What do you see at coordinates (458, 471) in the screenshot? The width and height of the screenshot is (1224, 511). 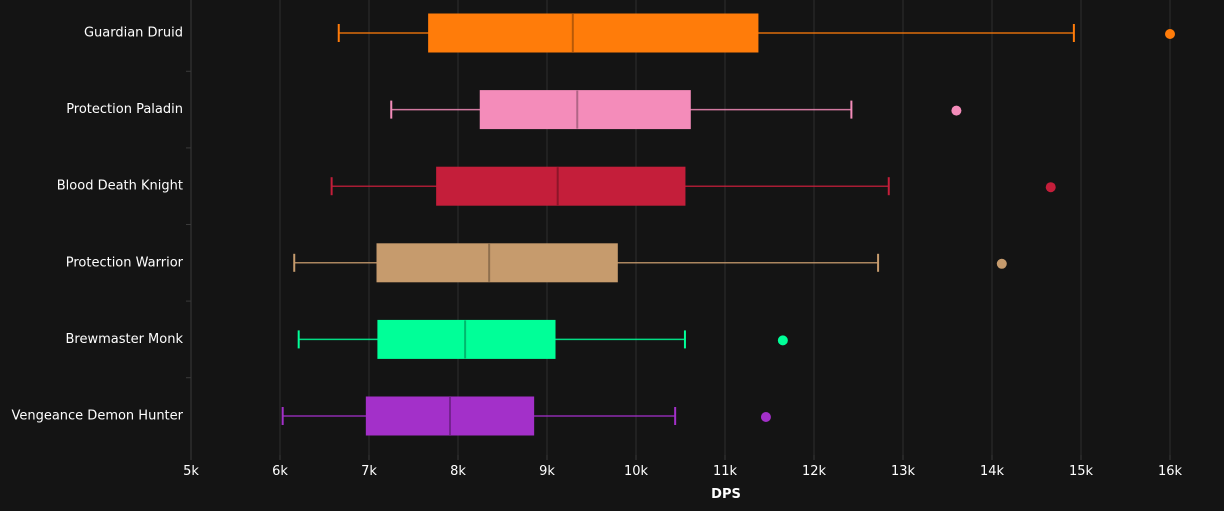 I see `x-tick-label: 8k` at bounding box center [458, 471].